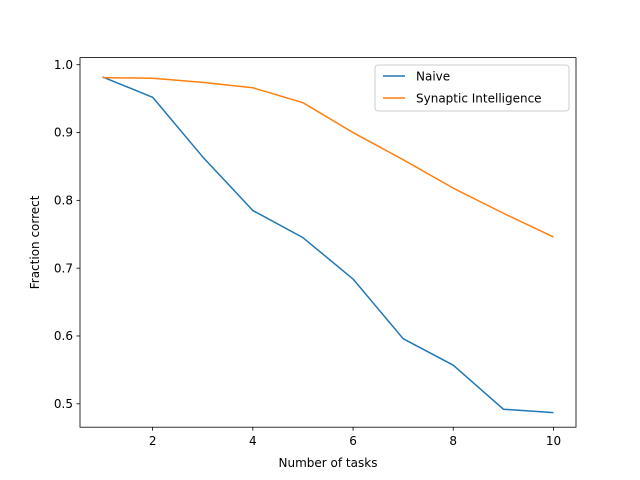 The width and height of the screenshot is (640, 480). Describe the element at coordinates (63, 65) in the screenshot. I see `y-tick-label: 1.0` at that location.